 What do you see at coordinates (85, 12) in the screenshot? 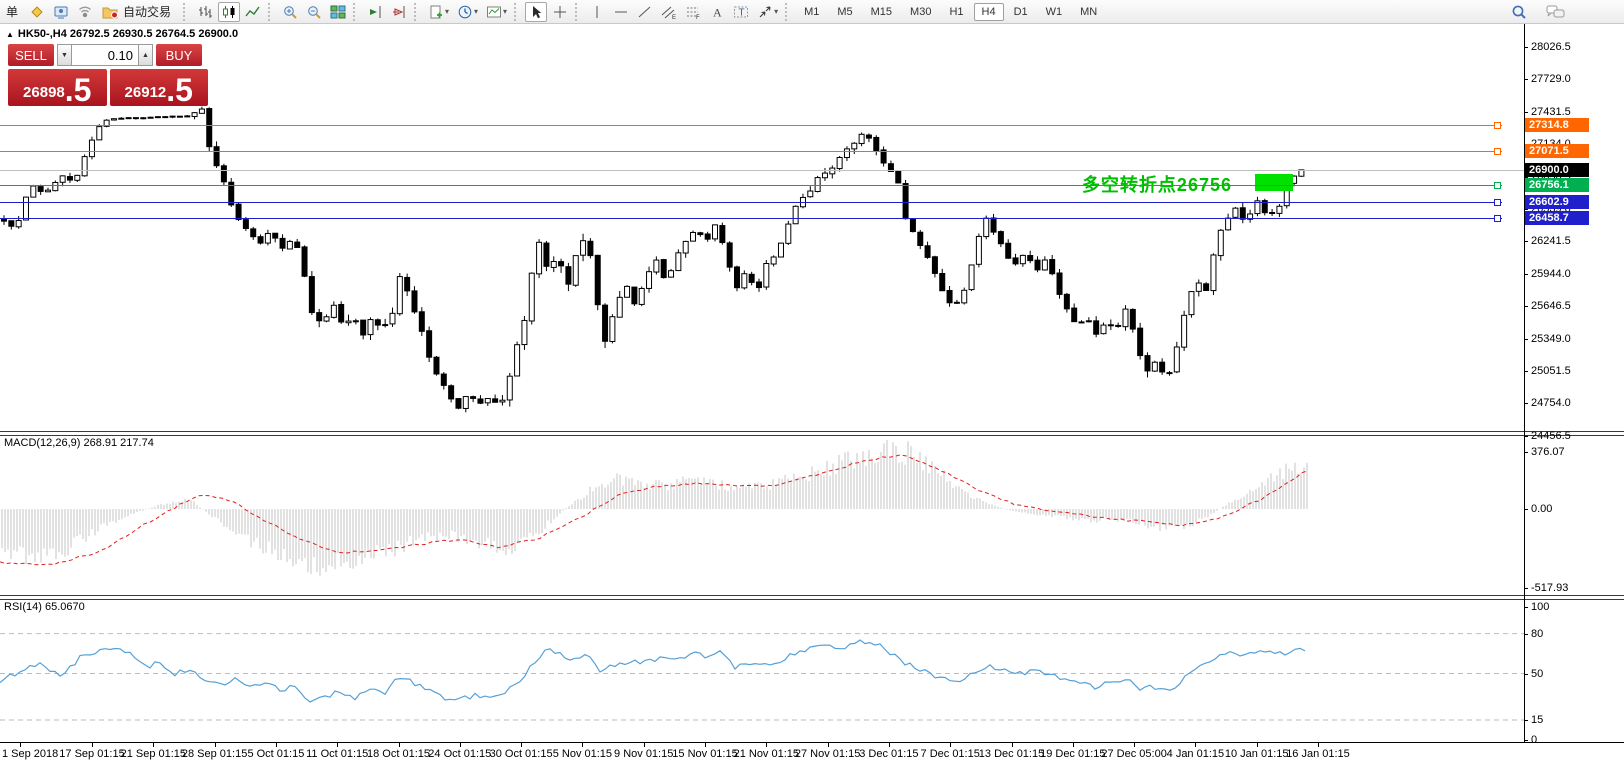
I see `signals-icon` at bounding box center [85, 12].